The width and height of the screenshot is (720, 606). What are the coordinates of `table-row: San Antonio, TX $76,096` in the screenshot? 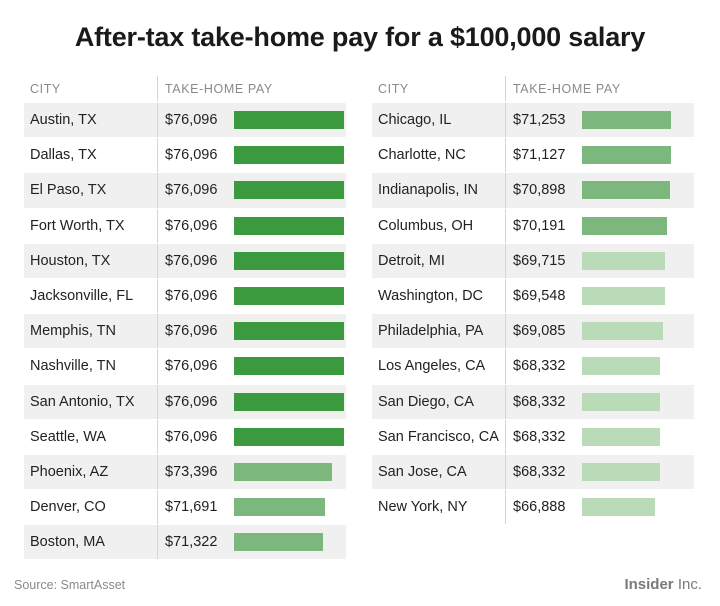 It's located at (185, 402).